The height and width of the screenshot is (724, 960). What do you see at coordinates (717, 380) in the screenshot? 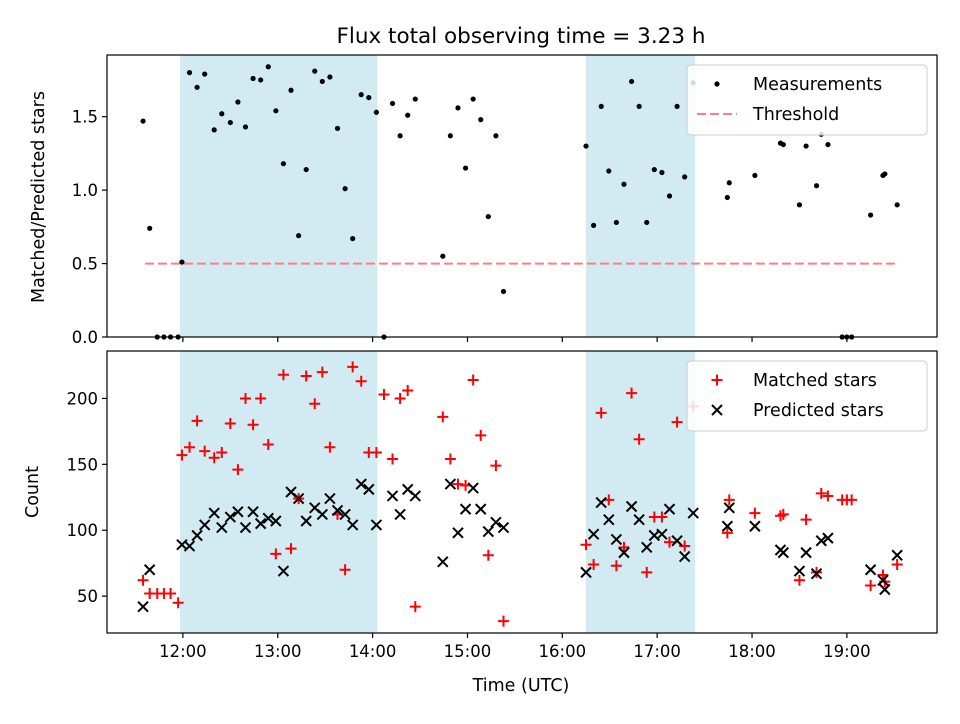
I see `legend-marker-matched` at bounding box center [717, 380].